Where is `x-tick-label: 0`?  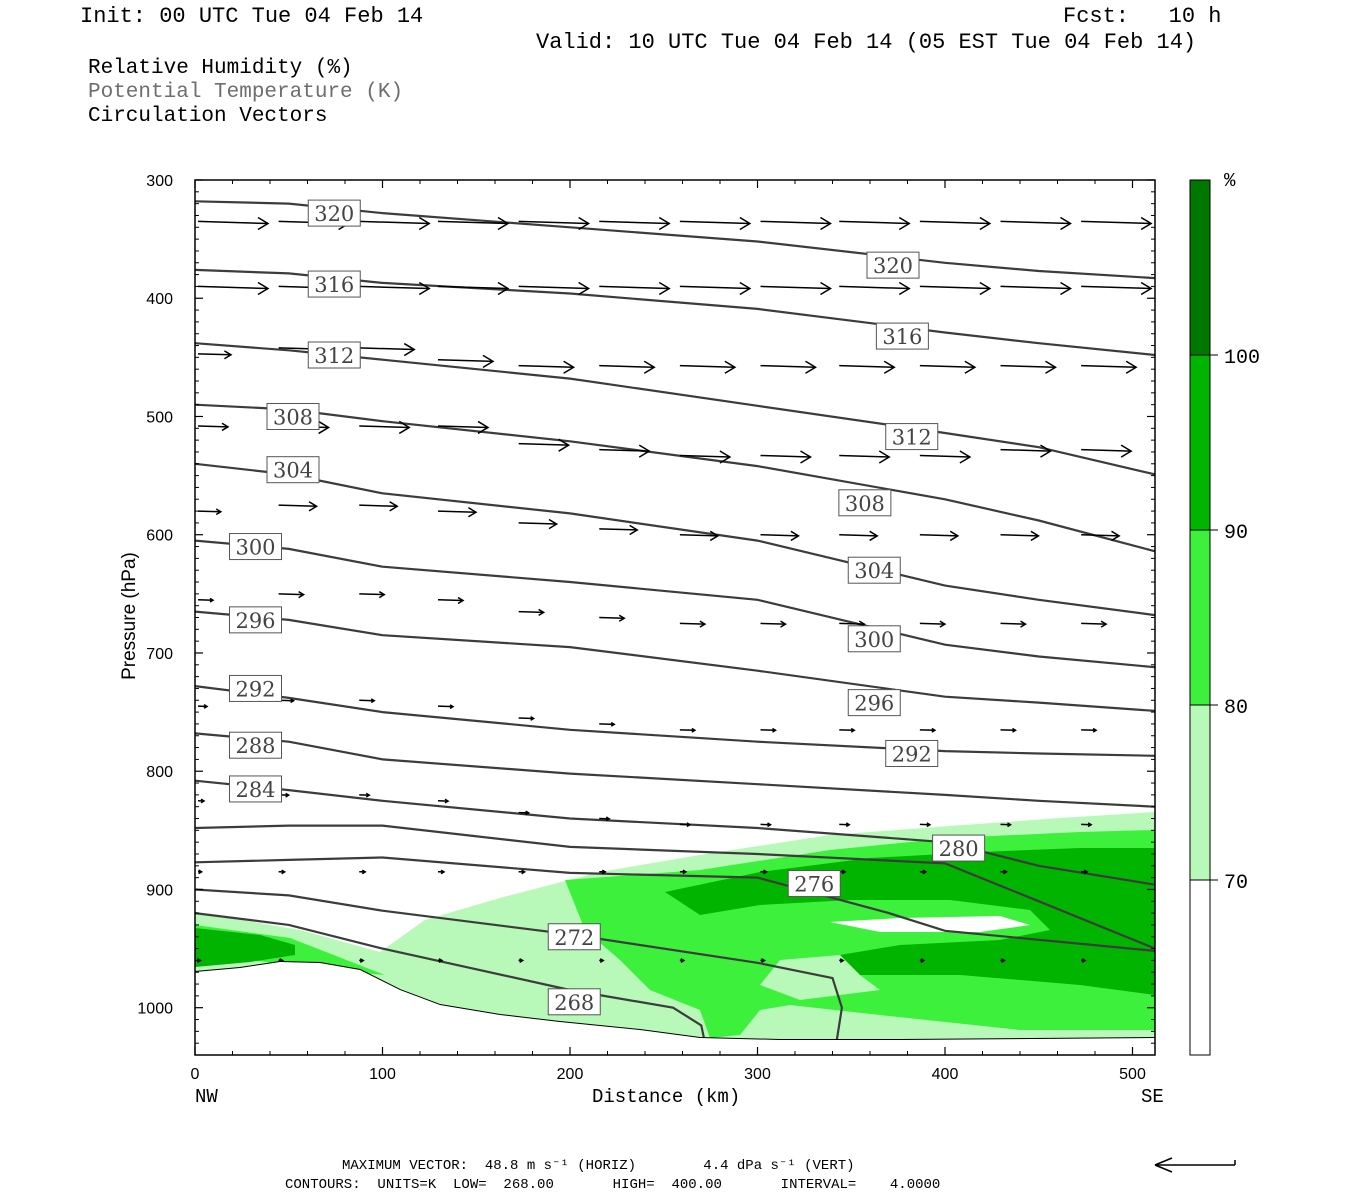 x-tick-label: 0 is located at coordinates (195, 1074).